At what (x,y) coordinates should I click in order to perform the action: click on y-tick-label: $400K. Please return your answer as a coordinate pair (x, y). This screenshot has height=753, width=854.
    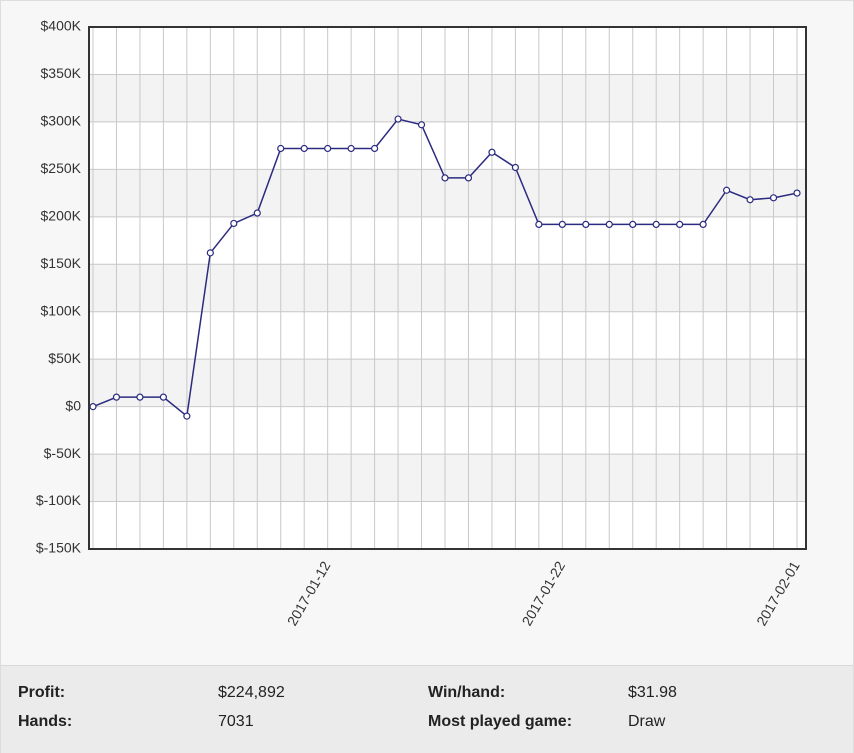
    Looking at the image, I should click on (61, 26).